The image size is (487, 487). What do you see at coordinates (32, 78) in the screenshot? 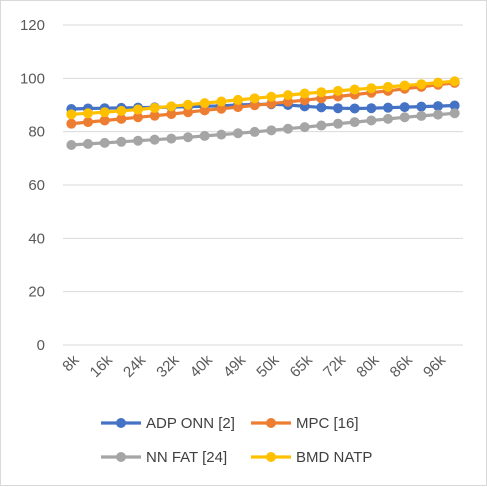
I see `y-tick-label: 100` at bounding box center [32, 78].